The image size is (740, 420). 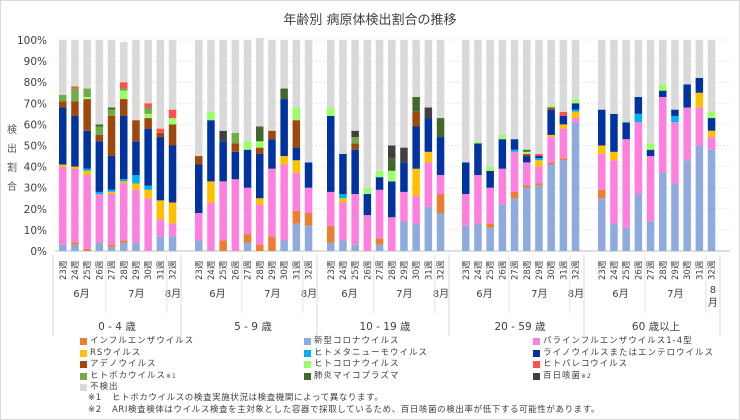 What do you see at coordinates (35, 189) in the screenshot?
I see `y-tick-label: 30%` at bounding box center [35, 189].